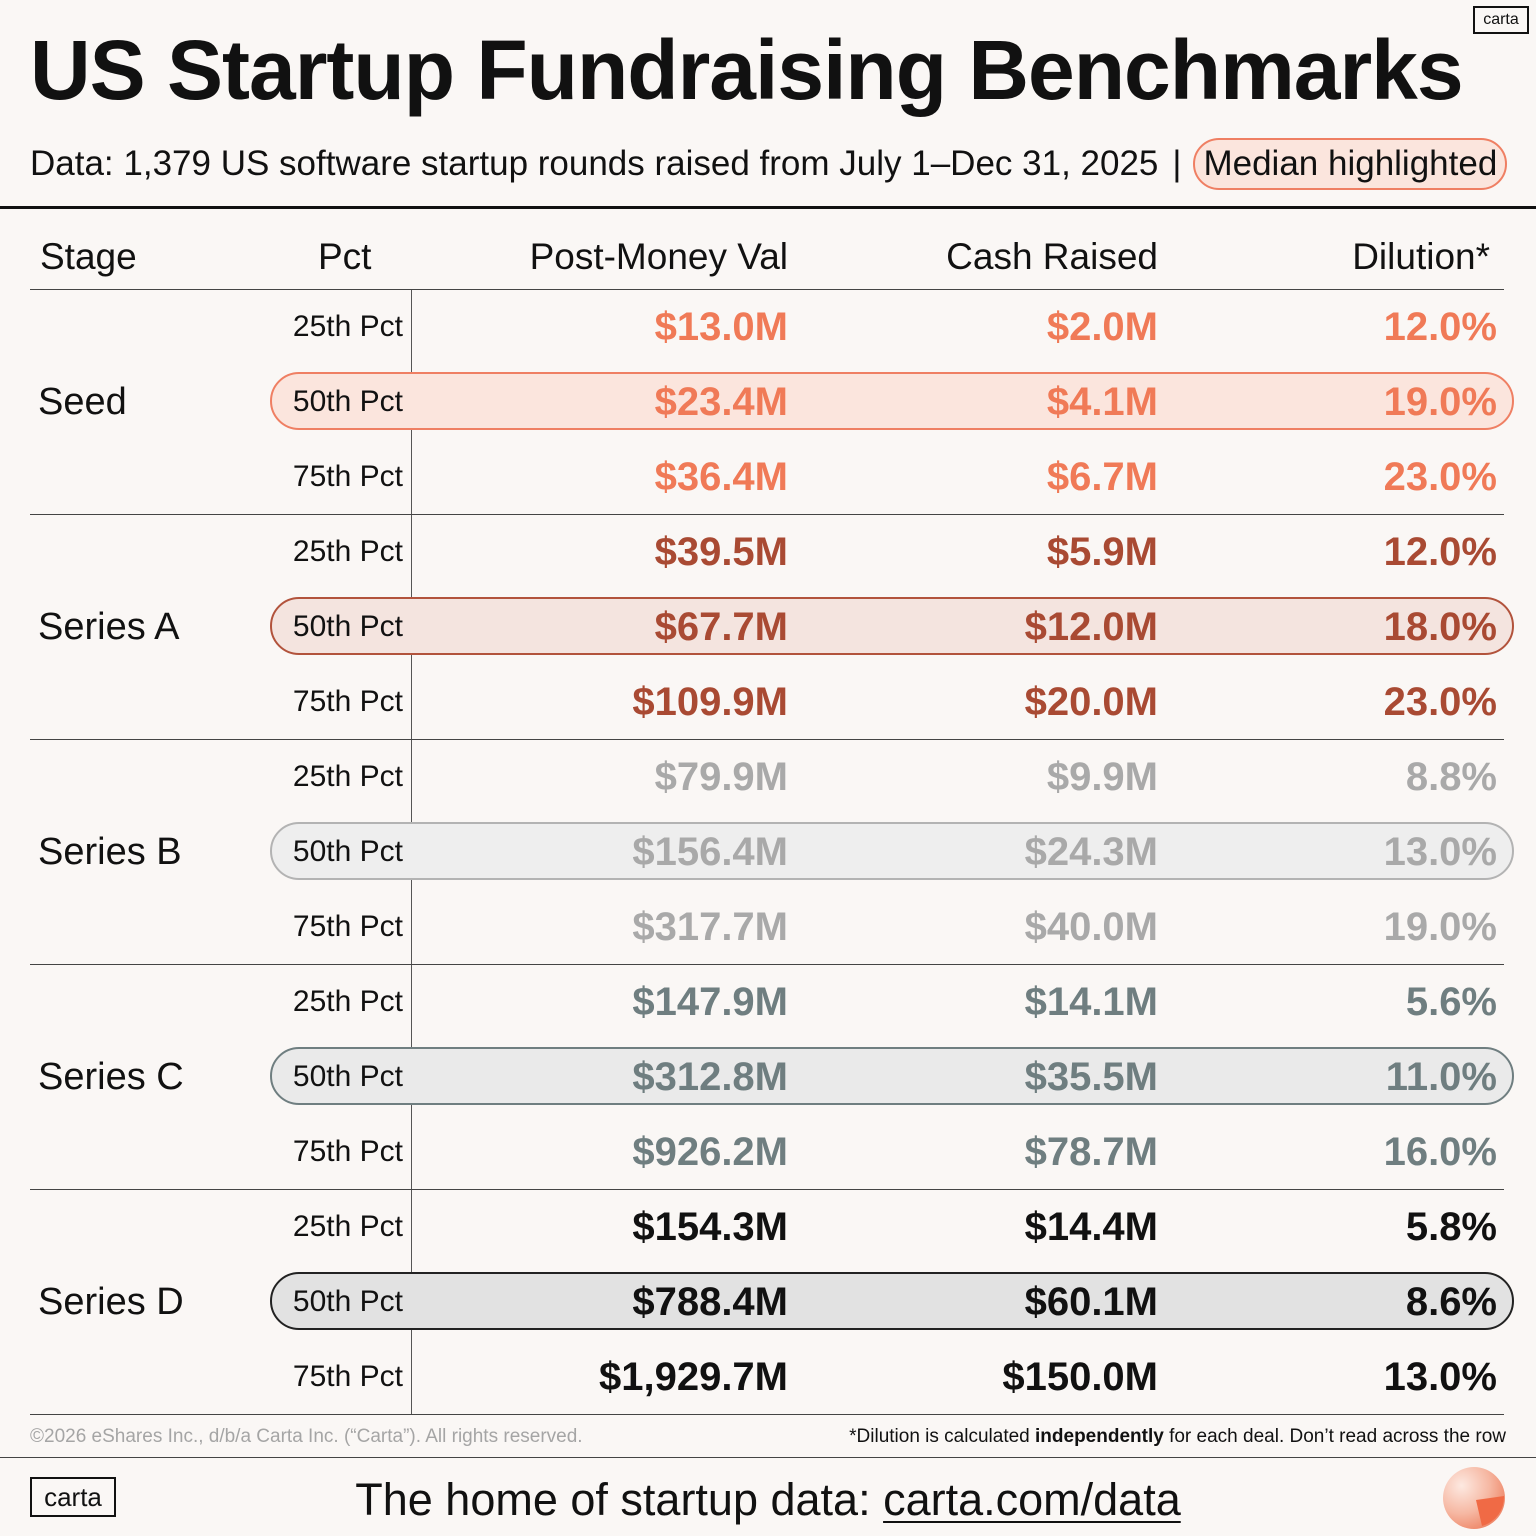 This screenshot has height=1536, width=1536. I want to click on header-rule, so click(768, 207).